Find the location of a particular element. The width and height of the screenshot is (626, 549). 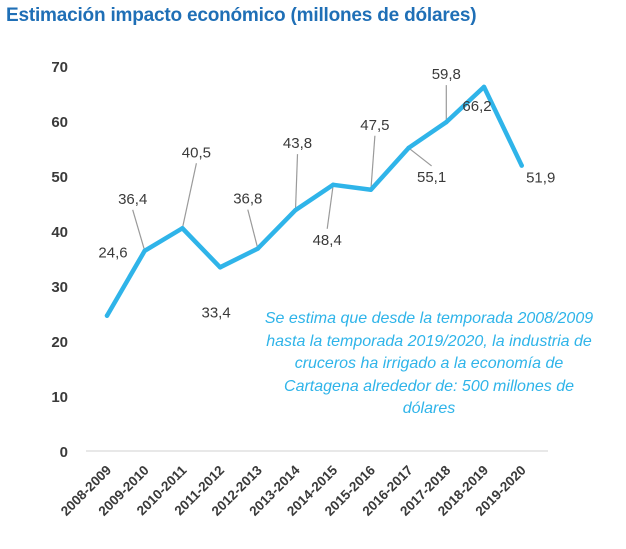

data-label: 66,2 is located at coordinates (476, 106).